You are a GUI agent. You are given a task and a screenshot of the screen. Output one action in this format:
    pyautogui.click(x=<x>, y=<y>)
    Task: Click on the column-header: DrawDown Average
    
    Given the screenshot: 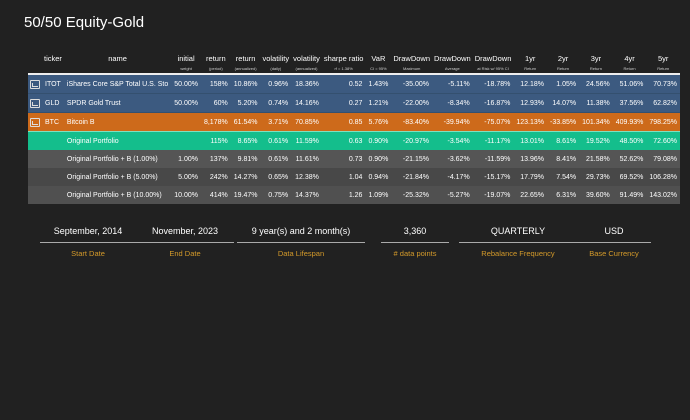 What is the action you would take?
    pyautogui.click(x=452, y=63)
    